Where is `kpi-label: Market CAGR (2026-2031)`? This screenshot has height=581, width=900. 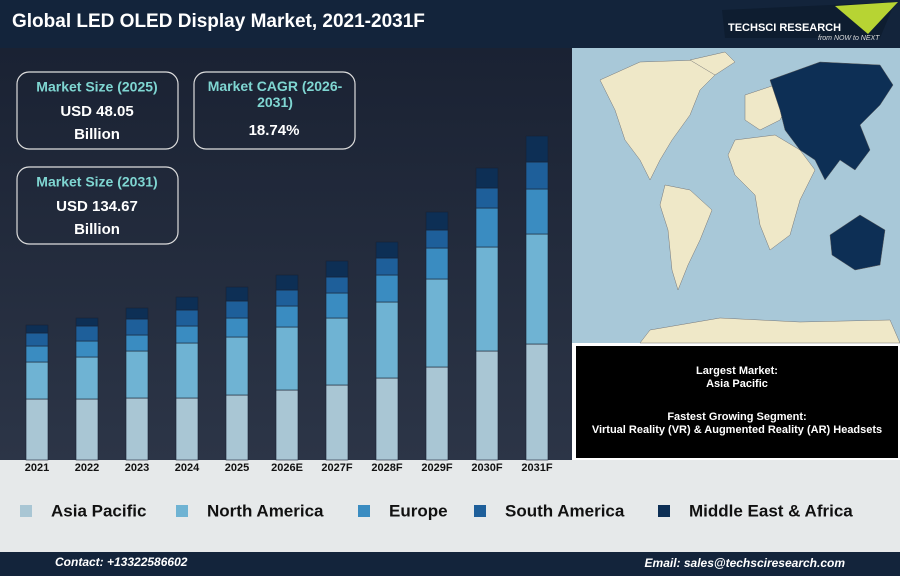
kpi-label: Market CAGR (2026-2031) is located at coordinates (275, 94).